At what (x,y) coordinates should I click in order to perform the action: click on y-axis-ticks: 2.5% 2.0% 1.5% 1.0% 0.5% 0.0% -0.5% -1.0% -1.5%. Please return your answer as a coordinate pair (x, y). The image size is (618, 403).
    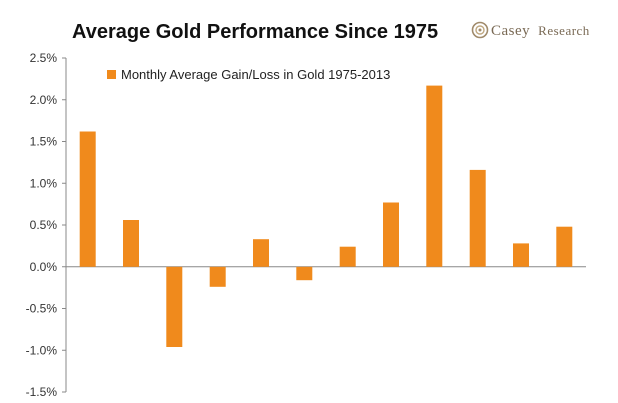
    Looking at the image, I should click on (46, 225).